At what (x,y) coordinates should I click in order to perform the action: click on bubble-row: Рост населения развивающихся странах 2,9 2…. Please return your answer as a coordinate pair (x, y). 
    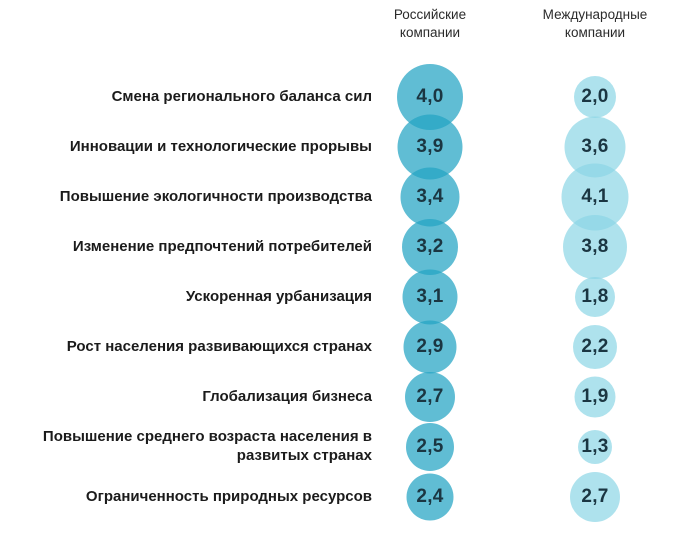
    Looking at the image, I should click on (339, 347).